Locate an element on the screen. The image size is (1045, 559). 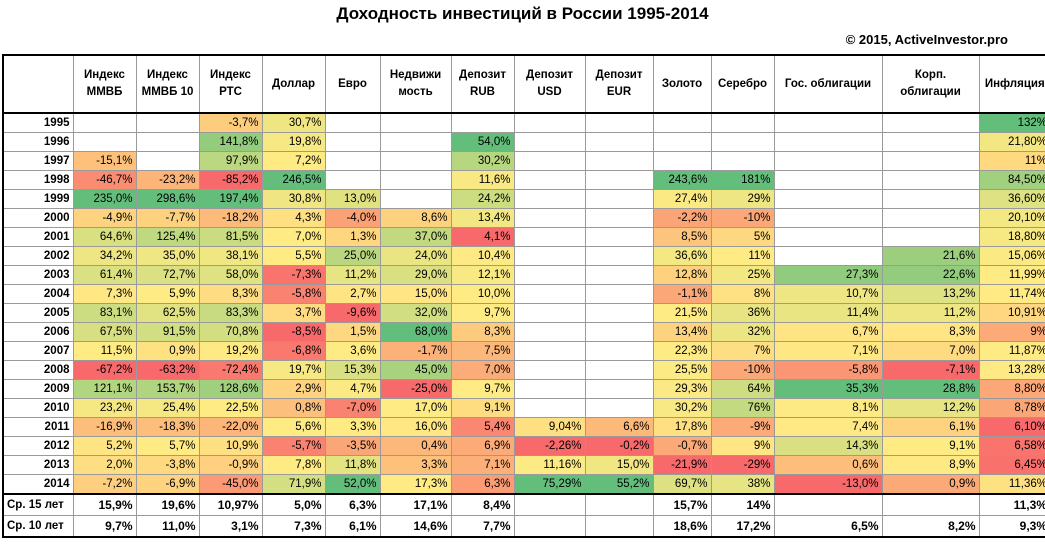
value-cell: 6,58% is located at coordinates (1011, 446).